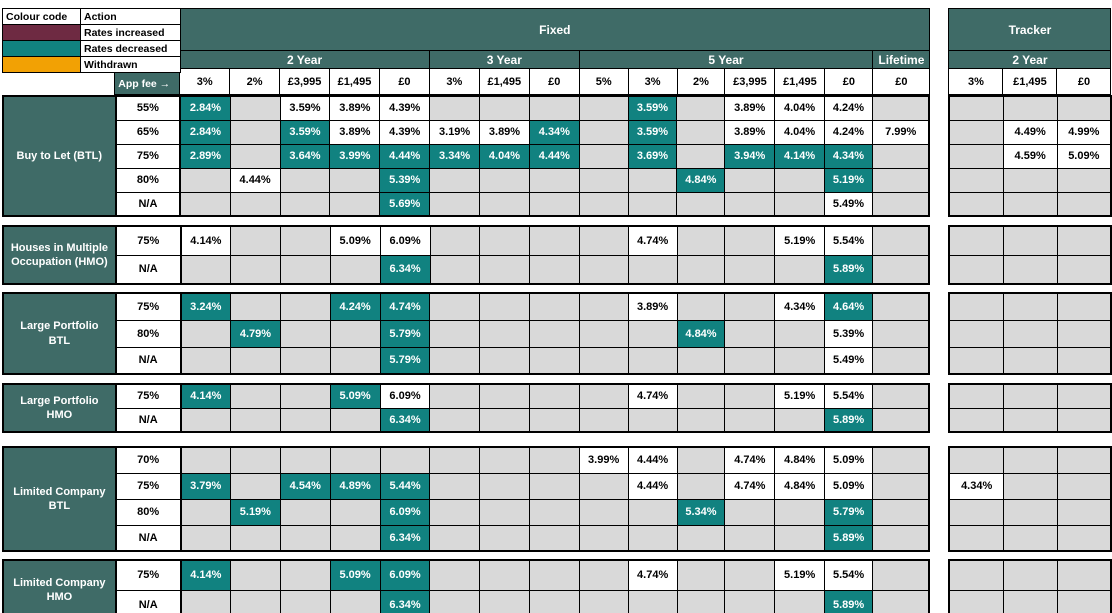  What do you see at coordinates (148, 204) in the screenshot?
I see `ltv-cell: N/A` at bounding box center [148, 204].